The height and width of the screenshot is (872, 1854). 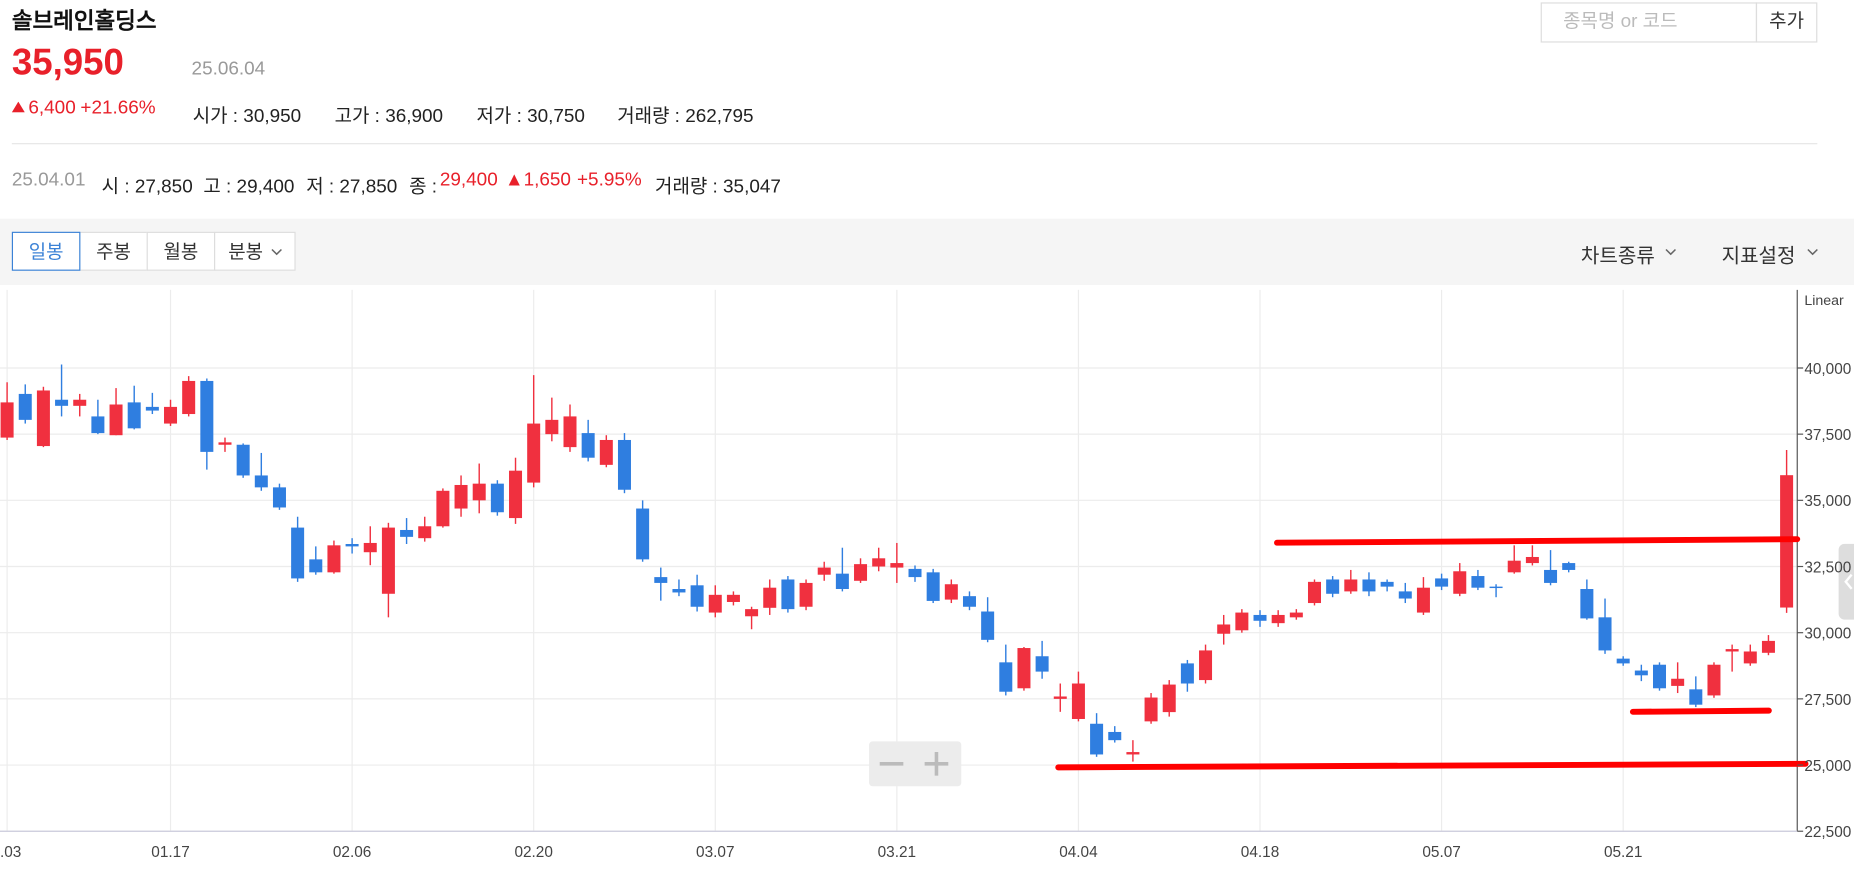 I want to click on x-tick-label: 03.07, so click(x=715, y=852).